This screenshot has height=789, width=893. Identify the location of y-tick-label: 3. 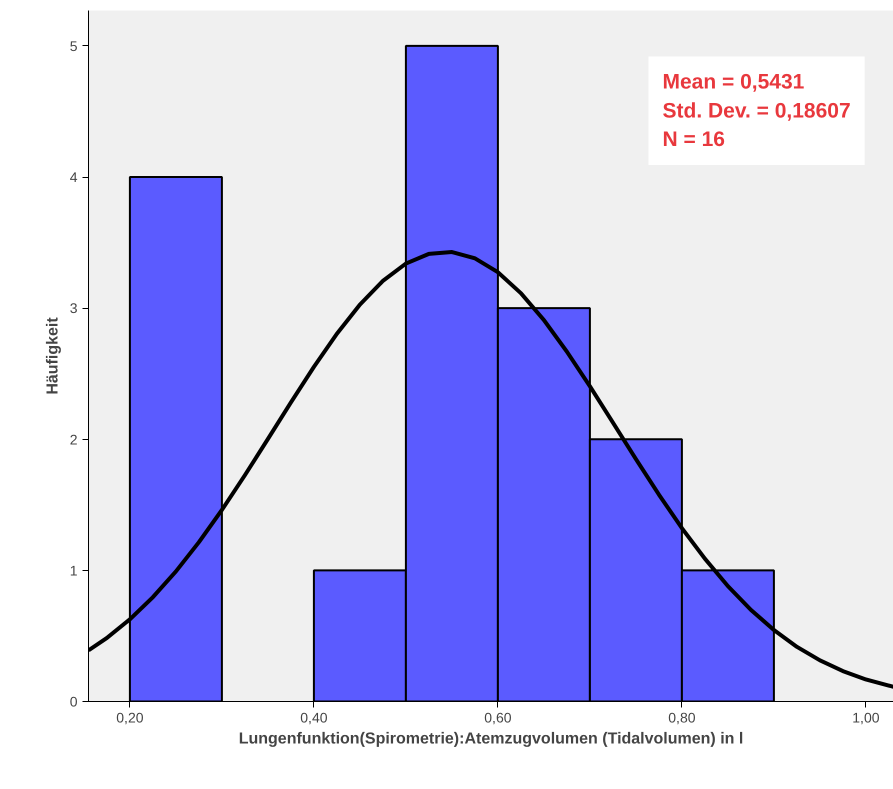
(74, 308).